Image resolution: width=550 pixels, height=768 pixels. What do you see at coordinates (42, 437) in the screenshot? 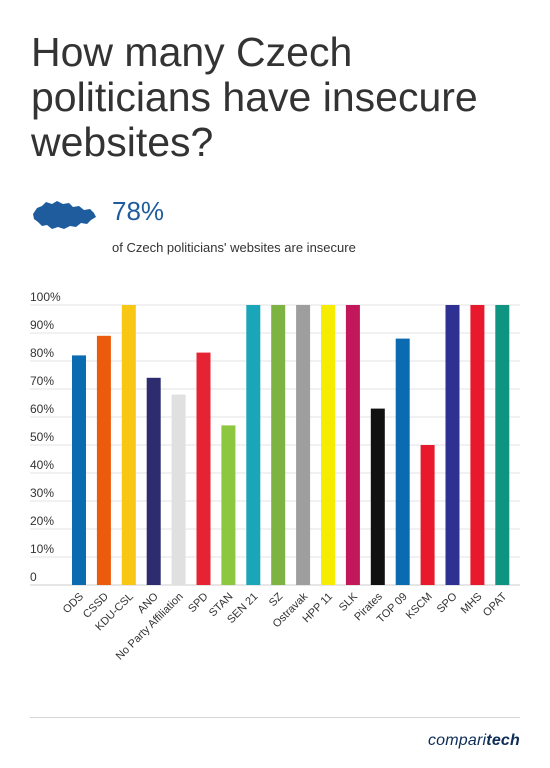
I see `y-tick-label: 50%` at bounding box center [42, 437].